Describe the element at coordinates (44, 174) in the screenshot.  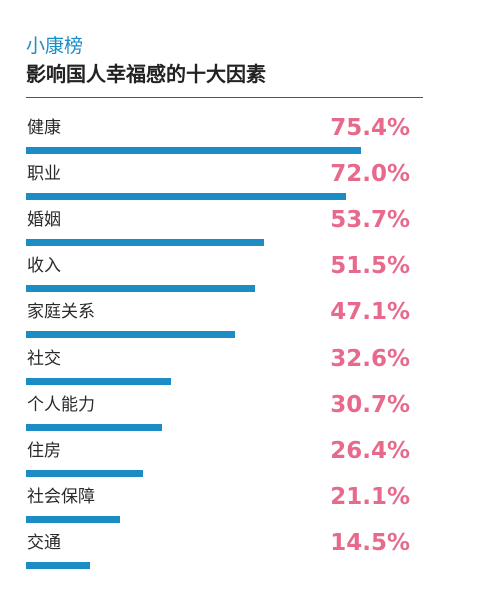
I see `category-label: 职业` at that location.